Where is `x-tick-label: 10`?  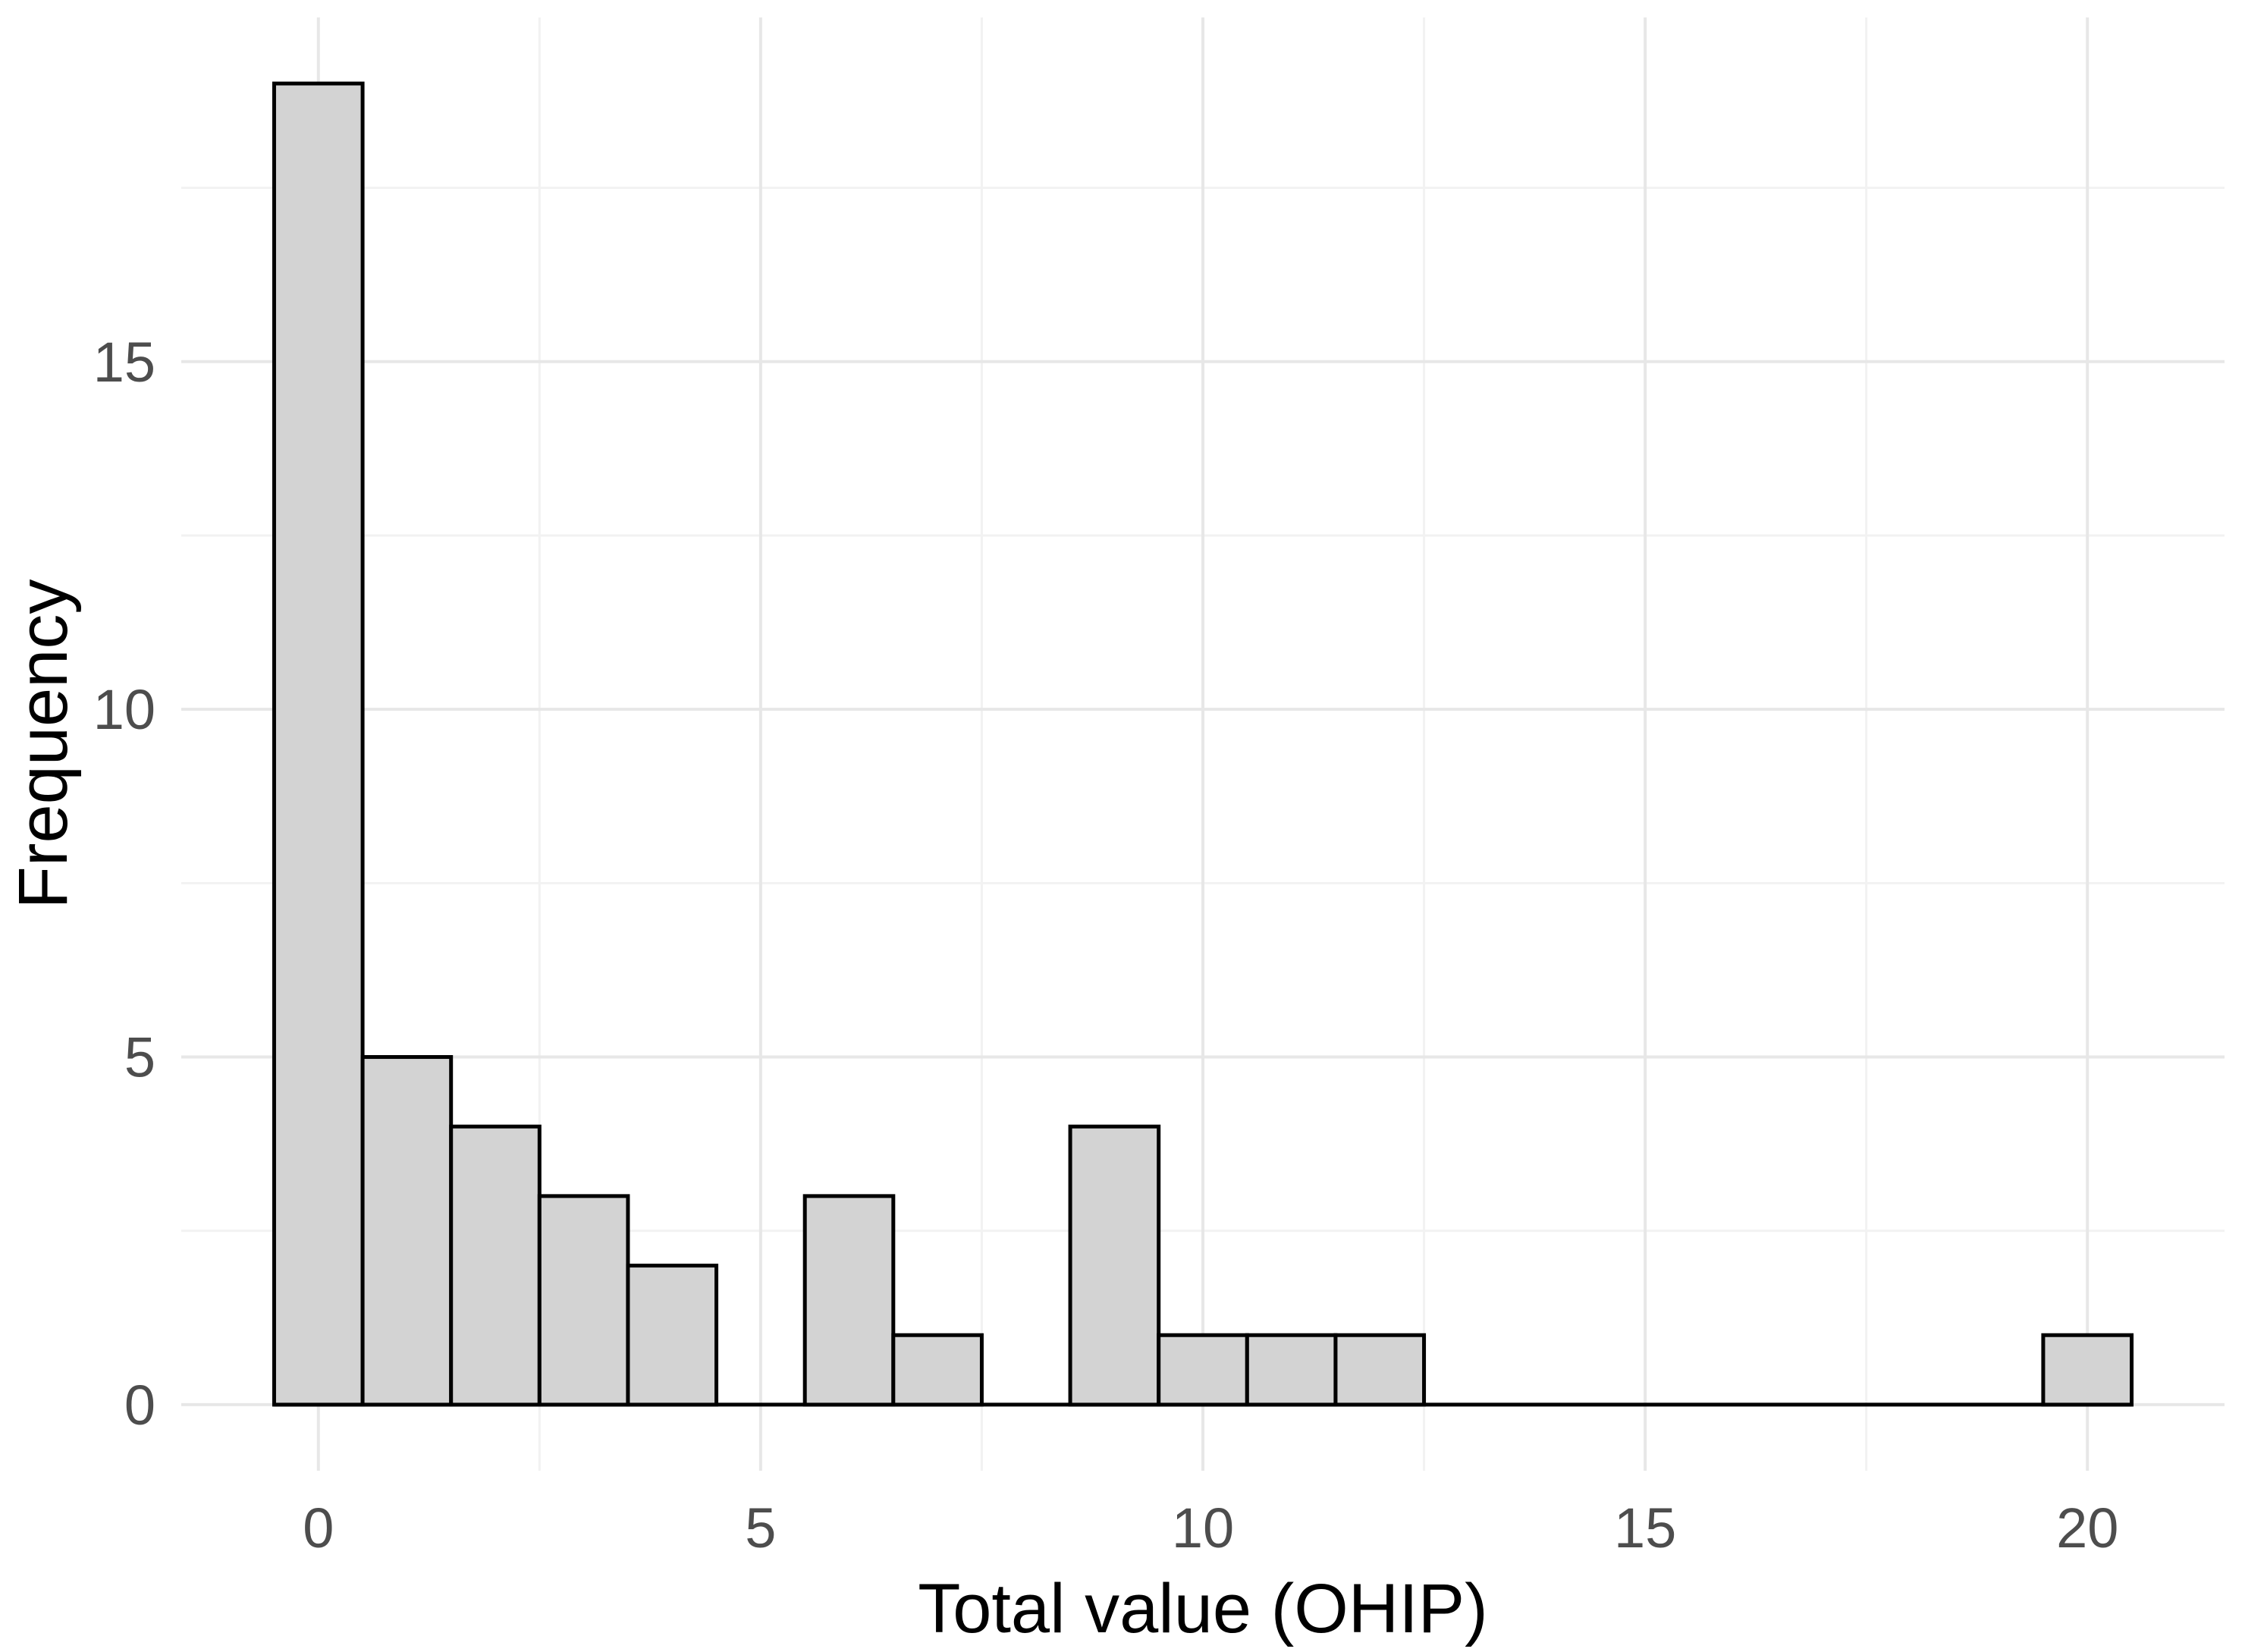 x-tick-label: 10 is located at coordinates (1203, 1528).